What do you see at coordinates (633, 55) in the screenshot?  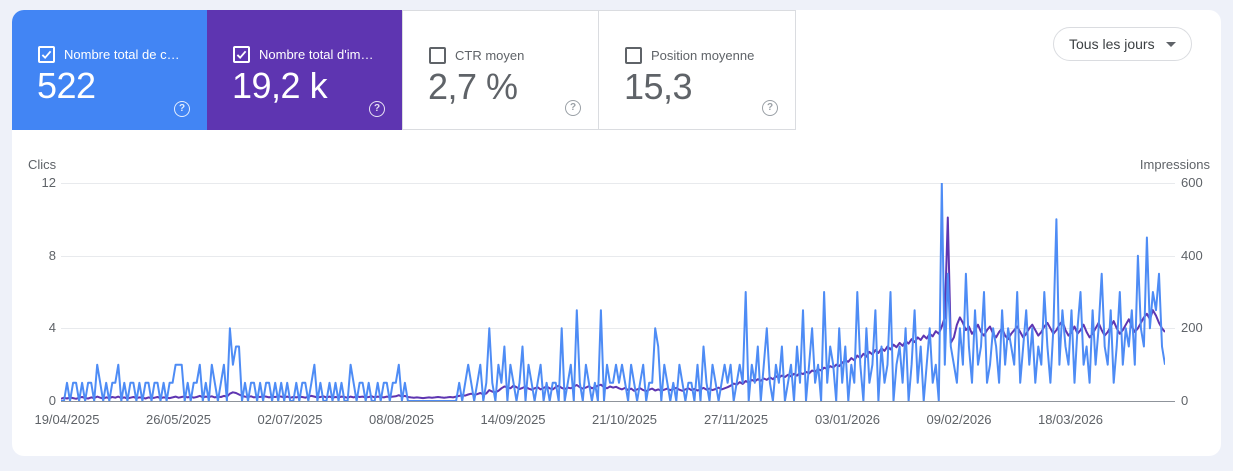 I see `checkbox-average-position` at bounding box center [633, 55].